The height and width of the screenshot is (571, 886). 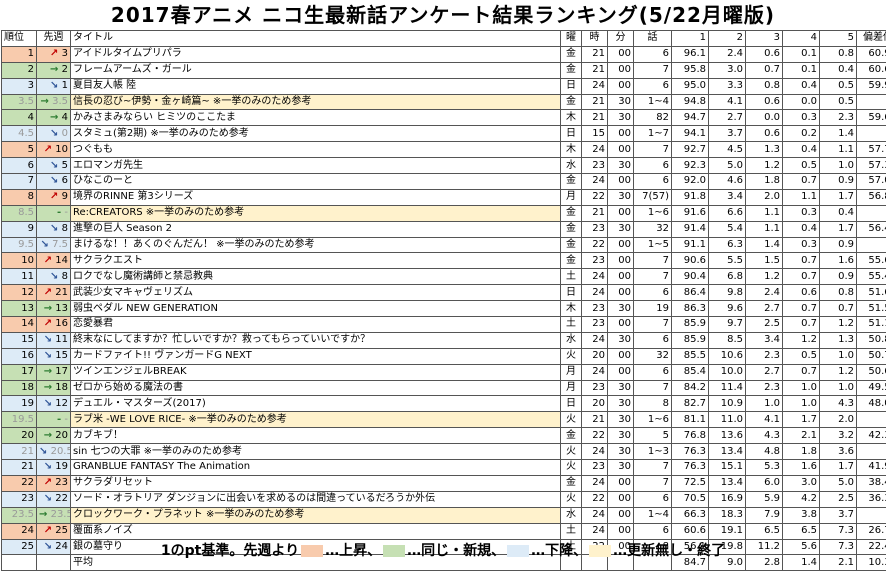 What do you see at coordinates (312, 551) in the screenshot?
I see `legend-swatch-up` at bounding box center [312, 551].